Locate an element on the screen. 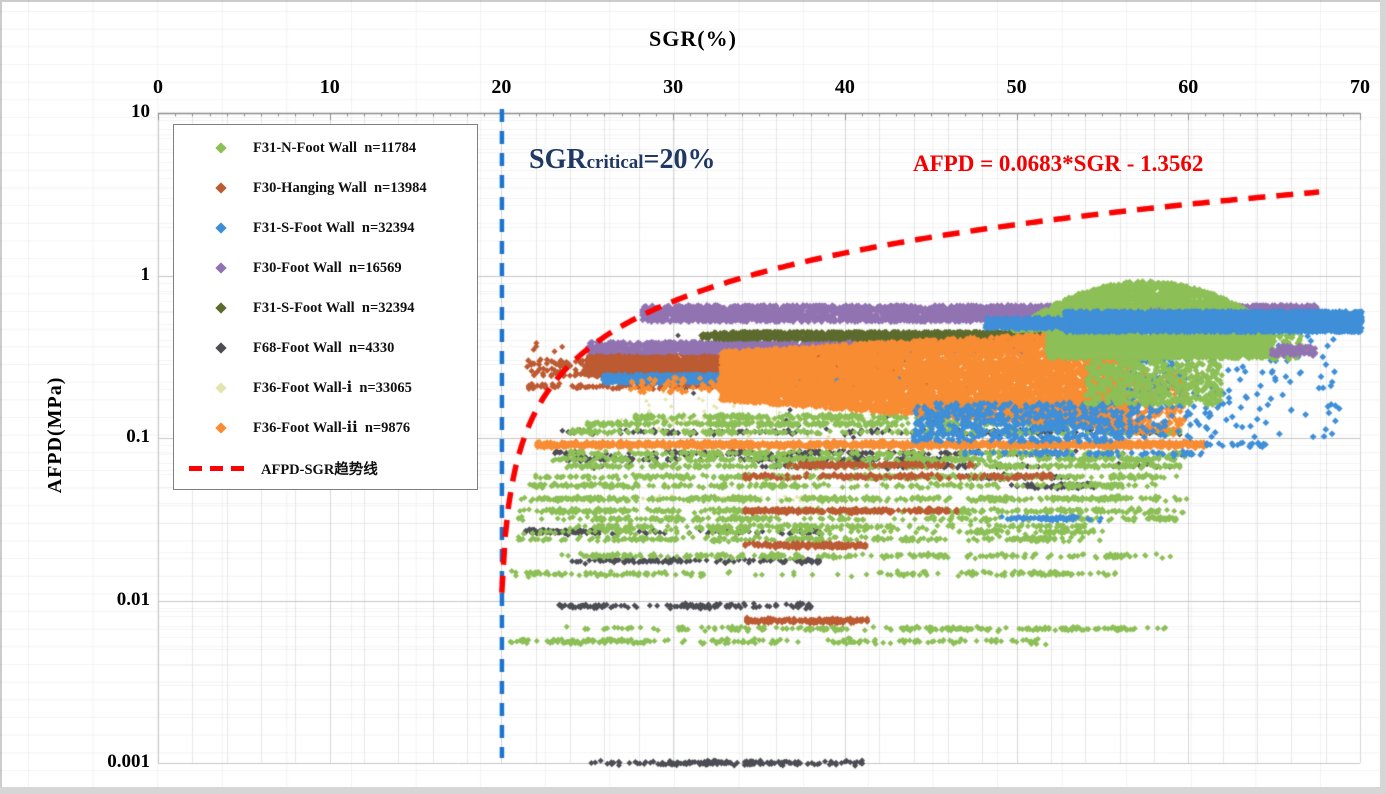 The width and height of the screenshot is (1386, 794). critical-annotation-prefix: SGR is located at coordinates (558, 159).